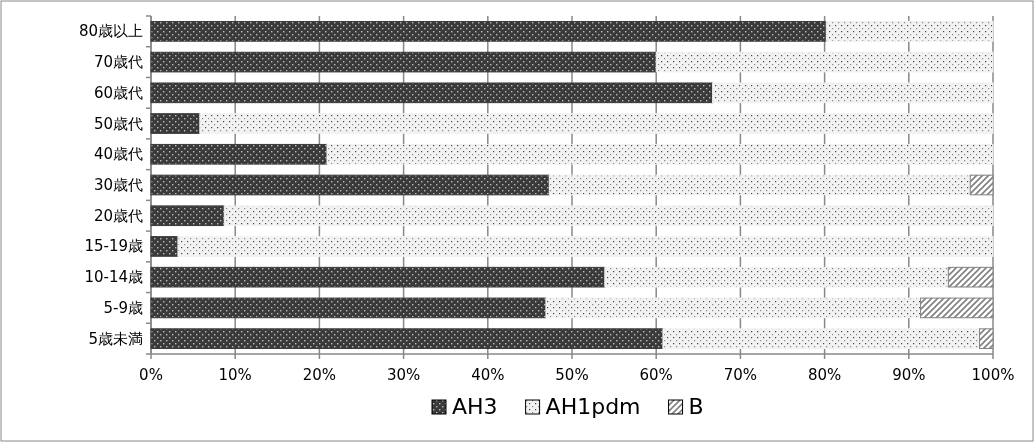 The height and width of the screenshot is (442, 1034). What do you see at coordinates (118, 92) in the screenshot?
I see `y-tick-label: 60歳代` at bounding box center [118, 92].